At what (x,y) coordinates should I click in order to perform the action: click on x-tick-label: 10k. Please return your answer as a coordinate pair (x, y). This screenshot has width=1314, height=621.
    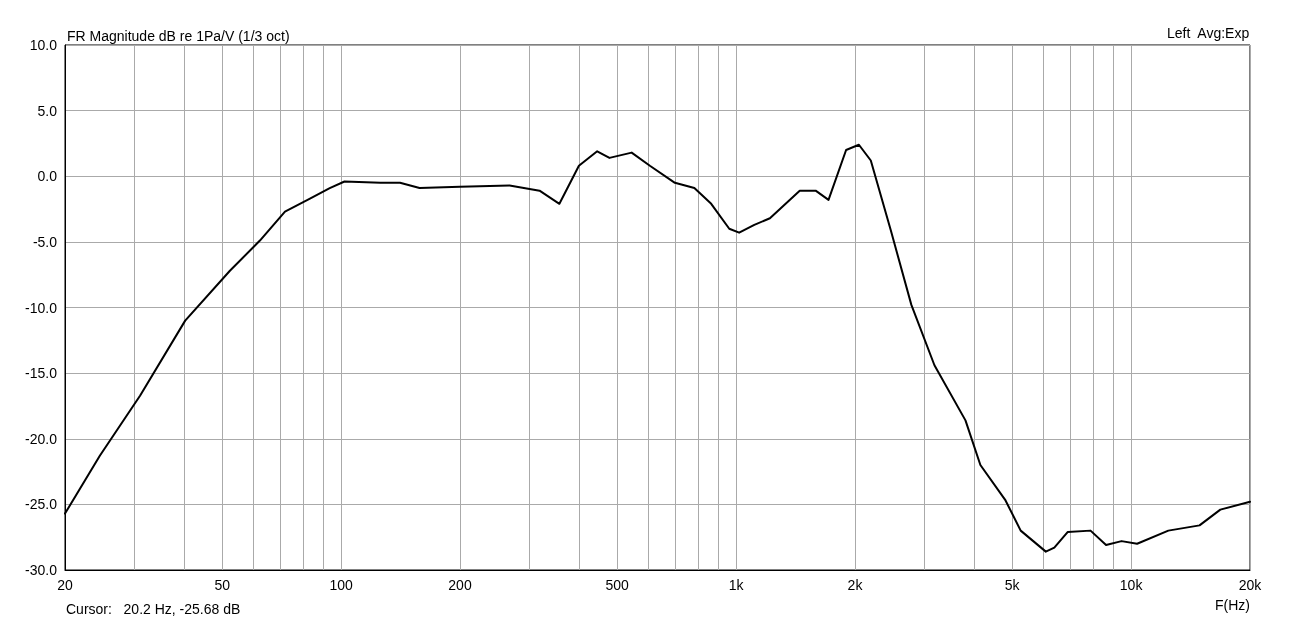
    Looking at the image, I should click on (1131, 585).